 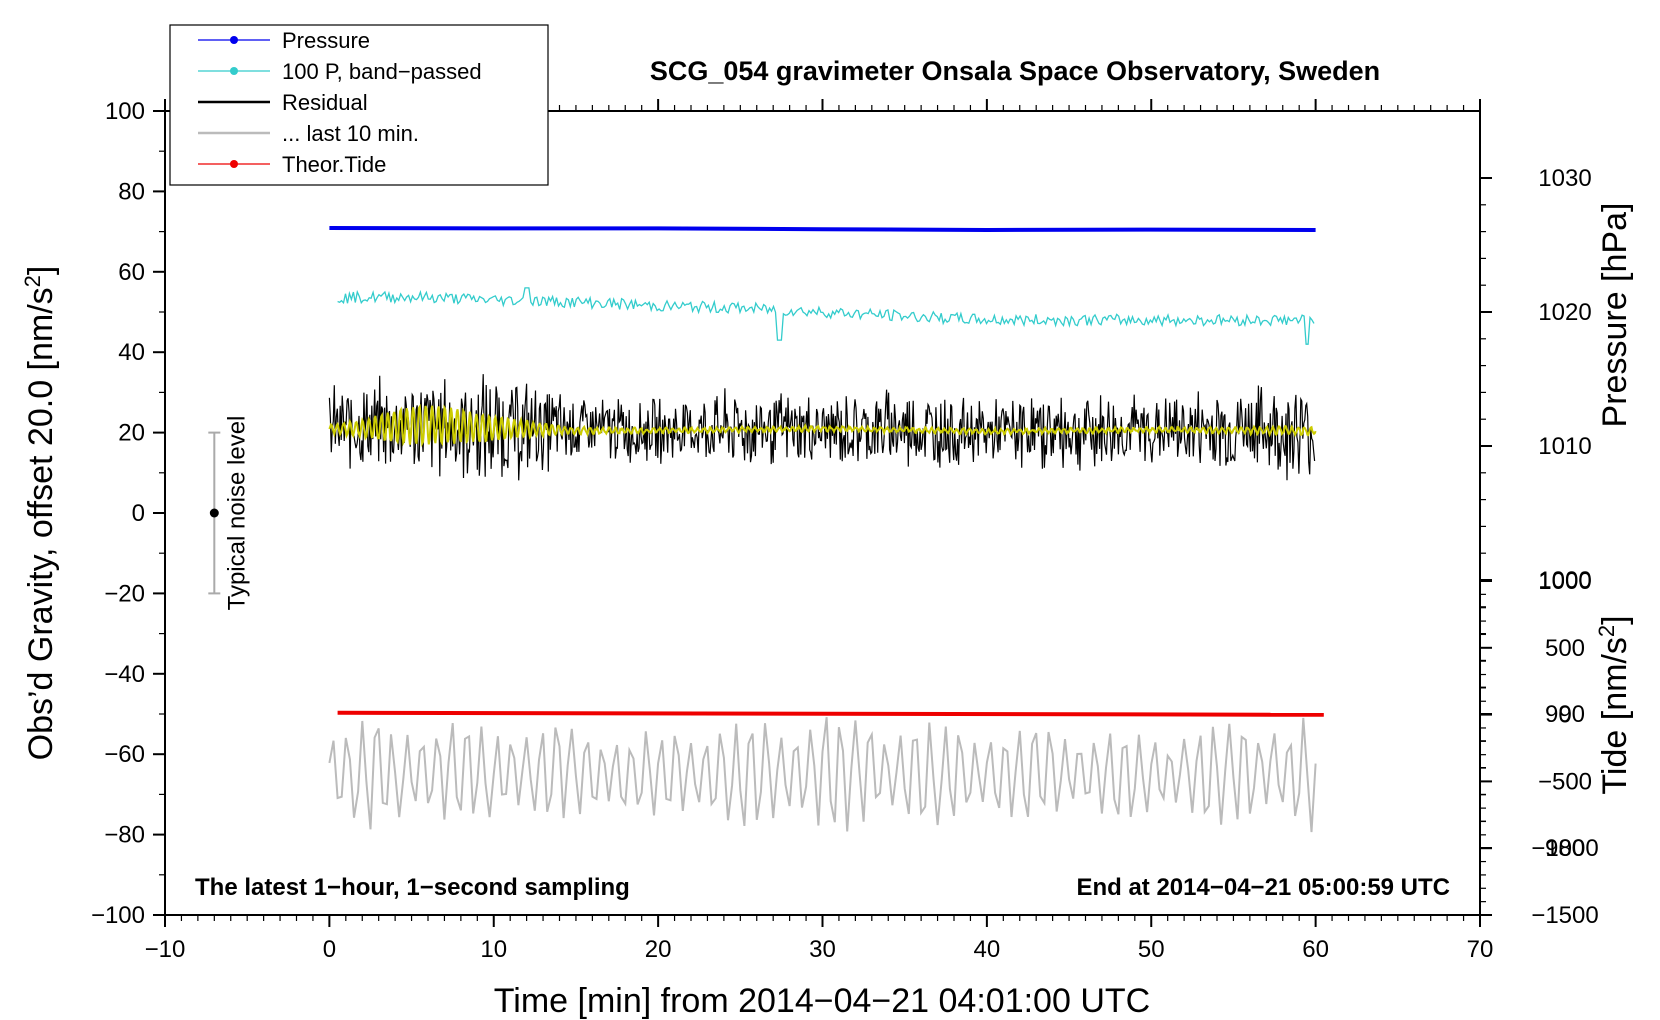 I want to click on legend-label: ... last 10 min., so click(x=350, y=133).